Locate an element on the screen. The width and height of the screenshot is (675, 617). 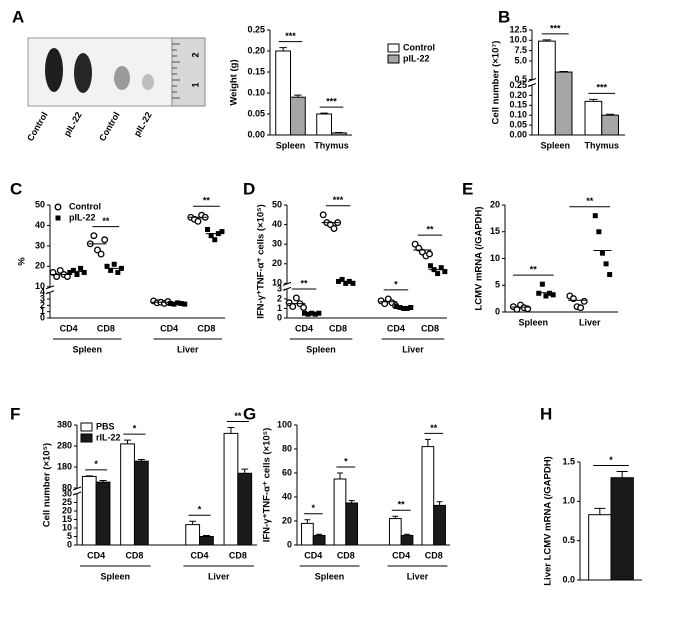
y-axis-title: LCMV mRNA (/GAPDH) is located at coordinates (479, 258).